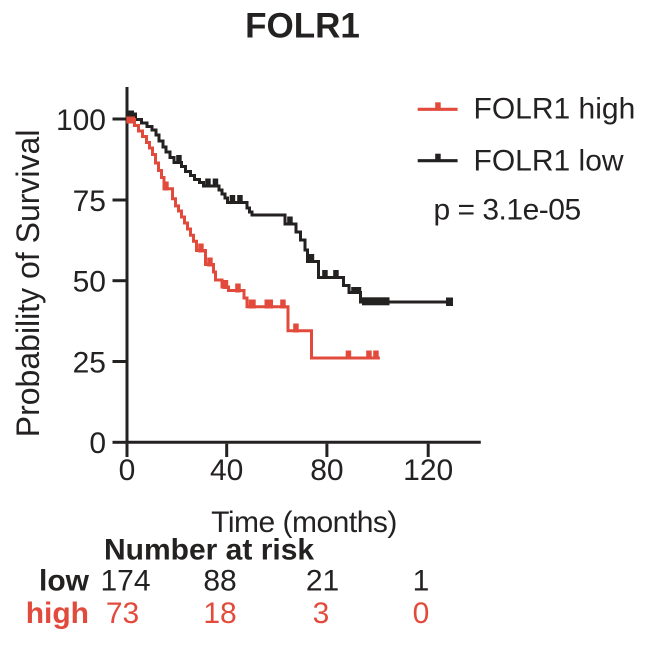  Describe the element at coordinates (555, 109) in the screenshot. I see `svg-text: FOLR1 high` at that location.